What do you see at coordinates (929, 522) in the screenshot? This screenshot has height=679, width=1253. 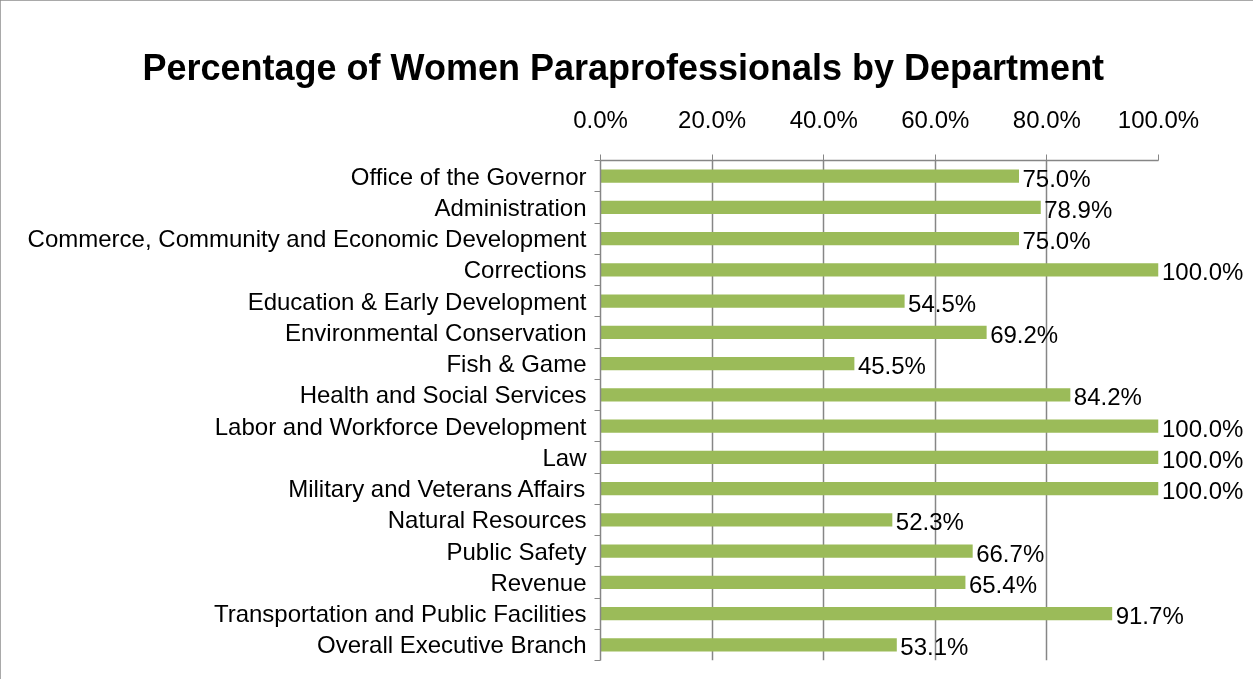 I see `data-label: 52.3%` at bounding box center [929, 522].